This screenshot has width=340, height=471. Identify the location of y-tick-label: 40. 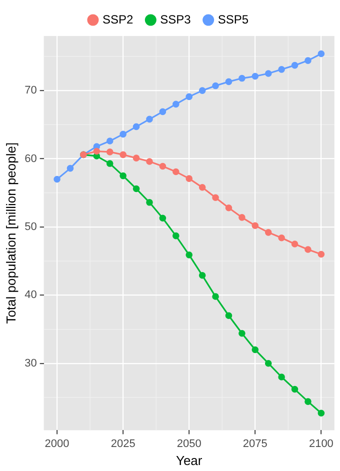
(30, 295).